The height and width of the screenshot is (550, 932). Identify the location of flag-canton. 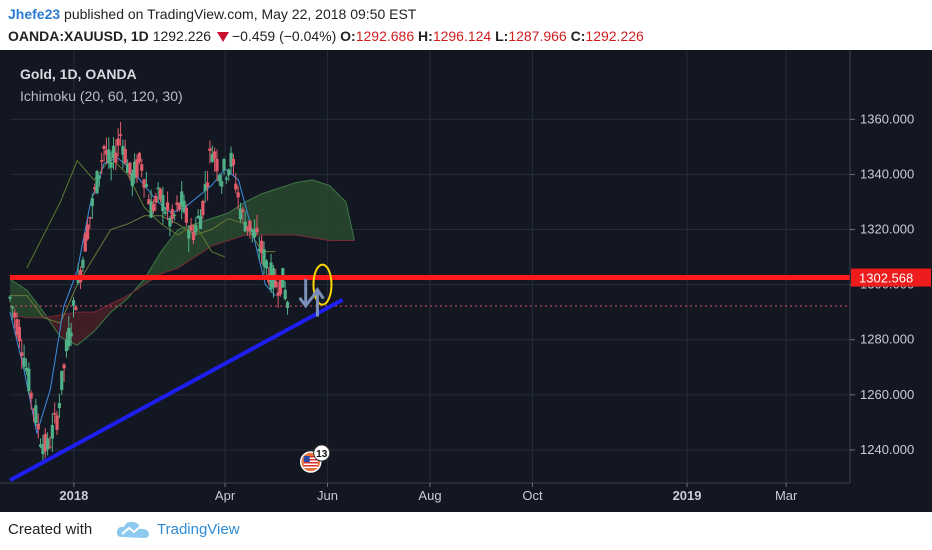
(306, 459).